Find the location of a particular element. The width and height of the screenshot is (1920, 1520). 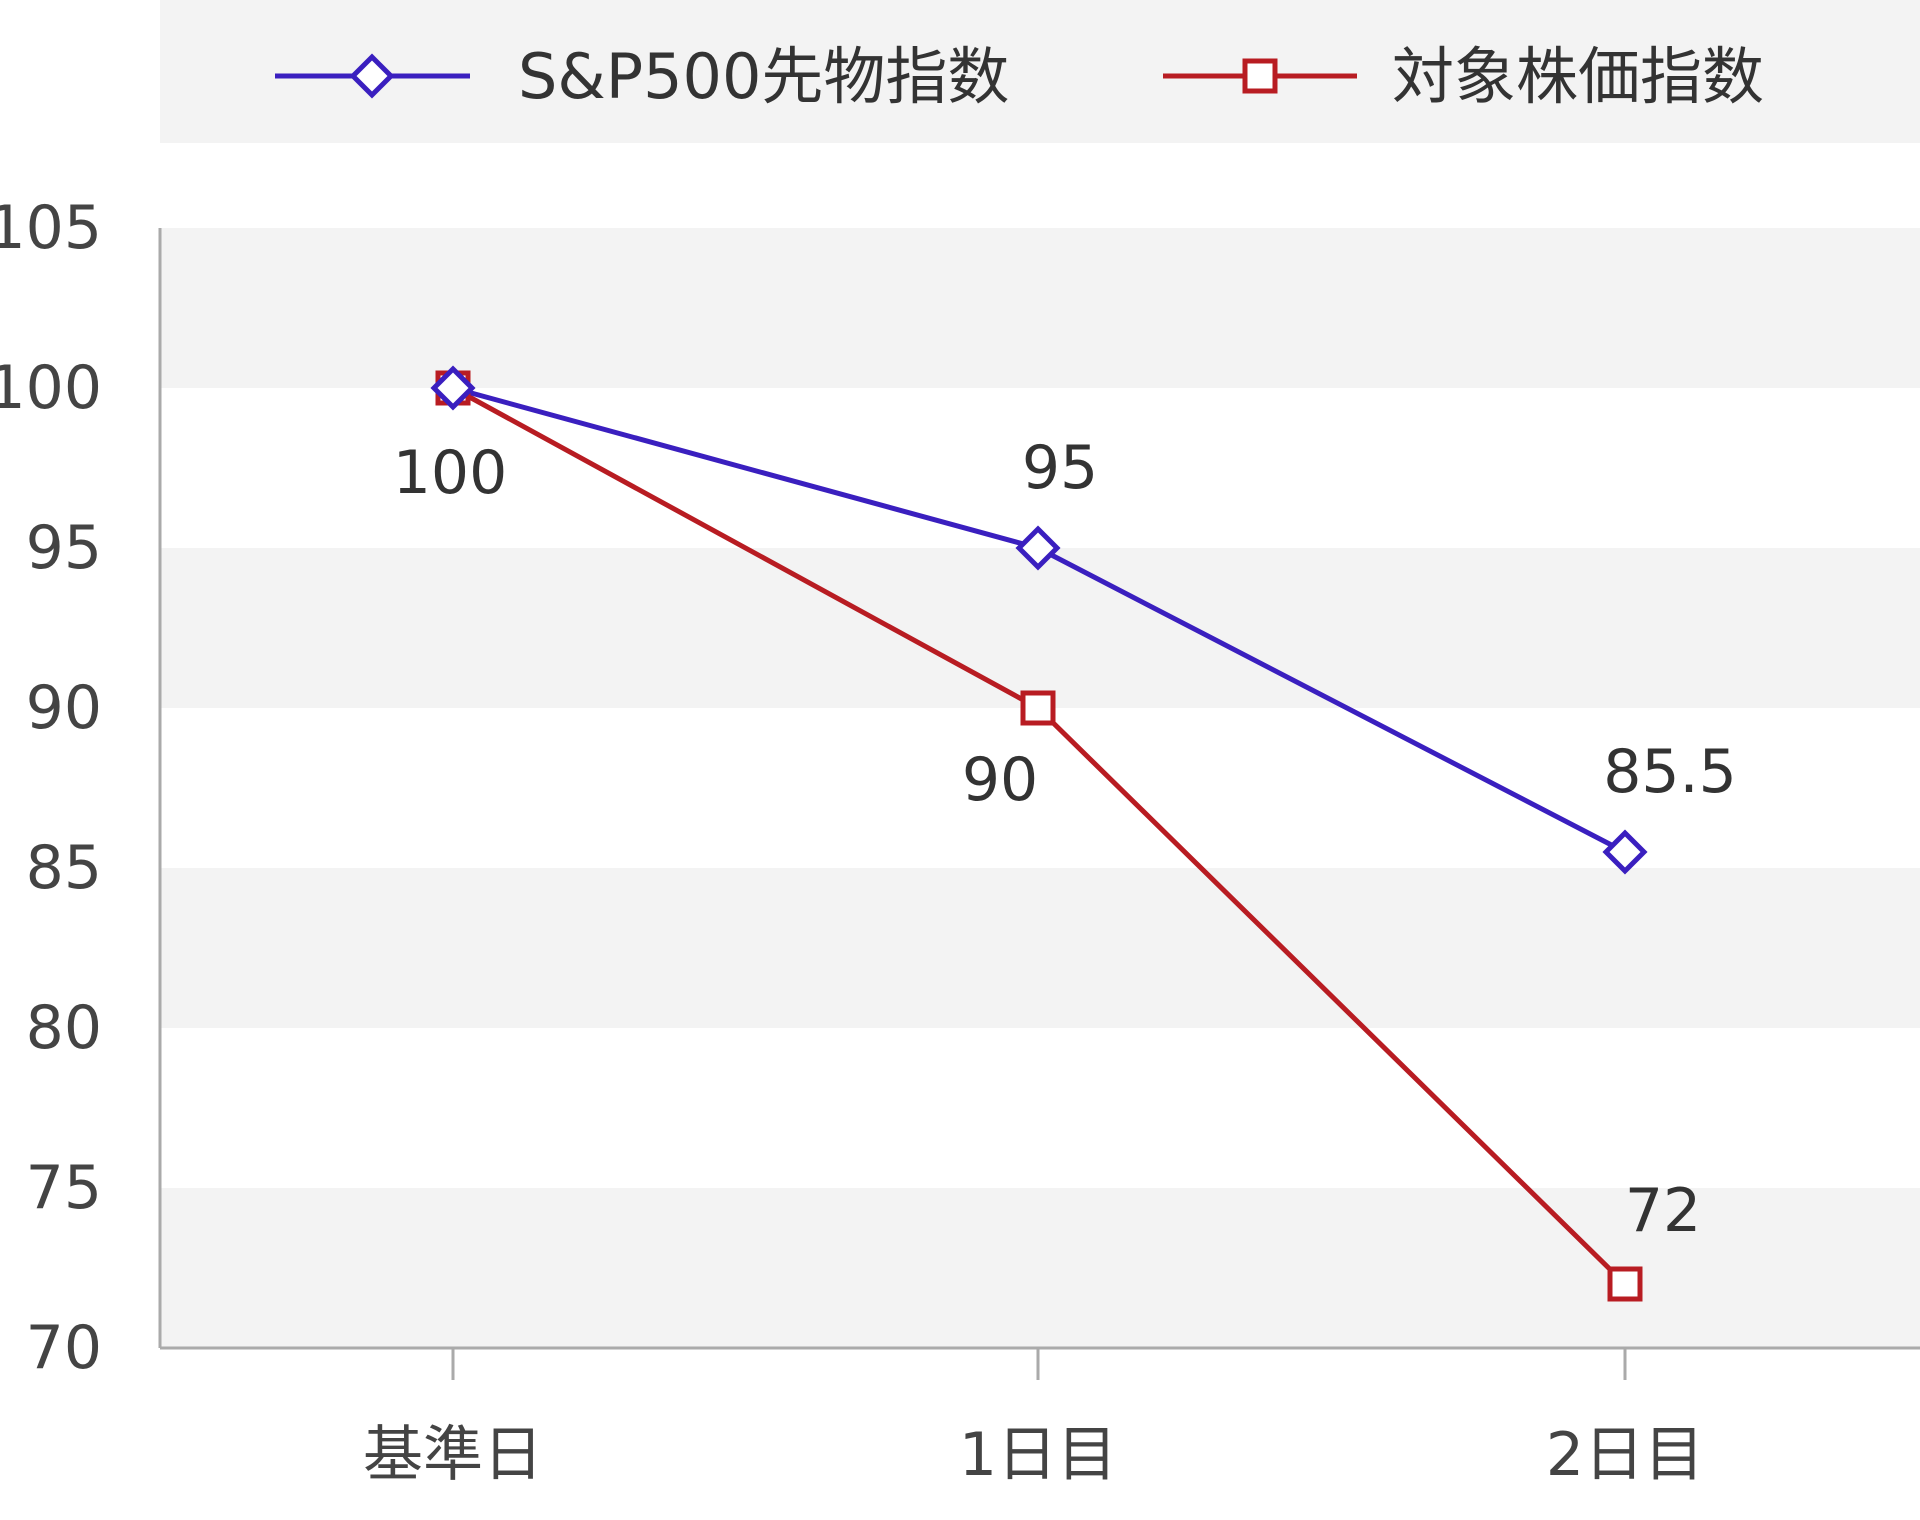

y-tick-label: 95 is located at coordinates (64, 548).